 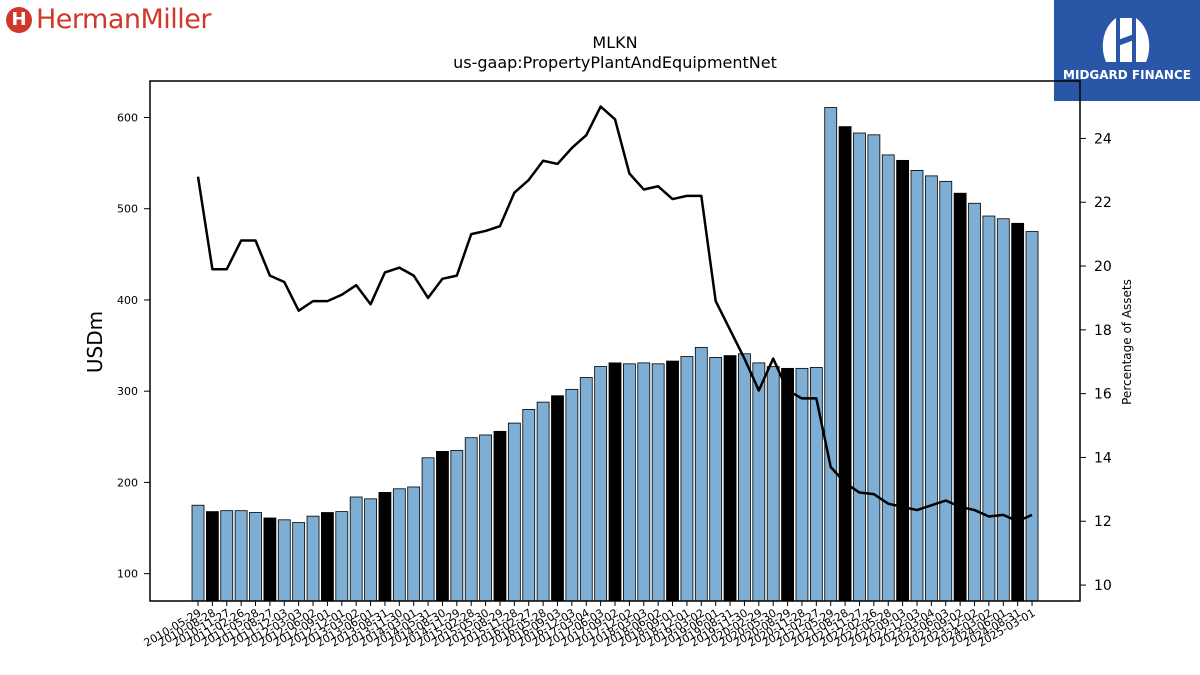 I want to click on midgard-finance-wordmark: MIDGARD FINANCE, so click(x=1127, y=75).